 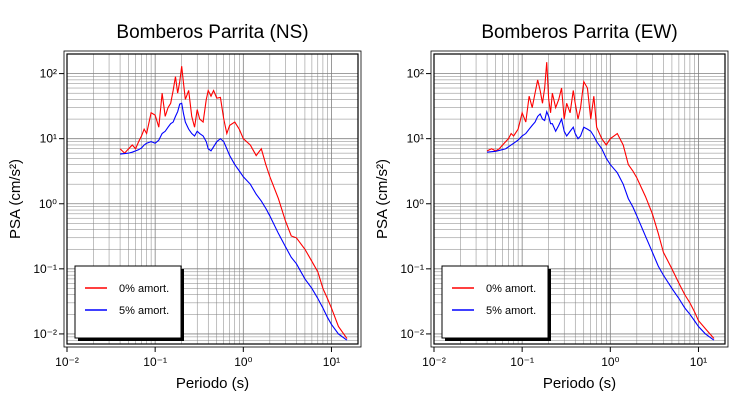 I want to click on chart-title: Bomberos Parrita (EW), so click(x=579, y=32).